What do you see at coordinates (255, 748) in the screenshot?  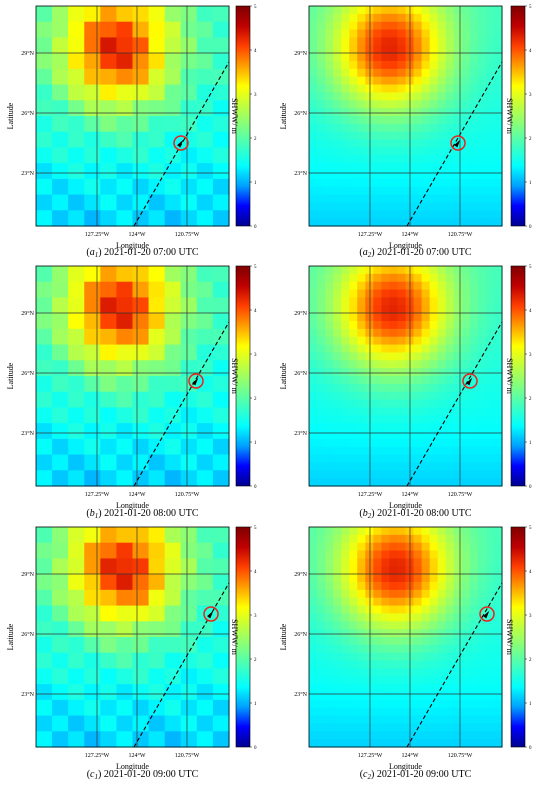 I see `colorbar-tick-label: 0` at bounding box center [255, 748].